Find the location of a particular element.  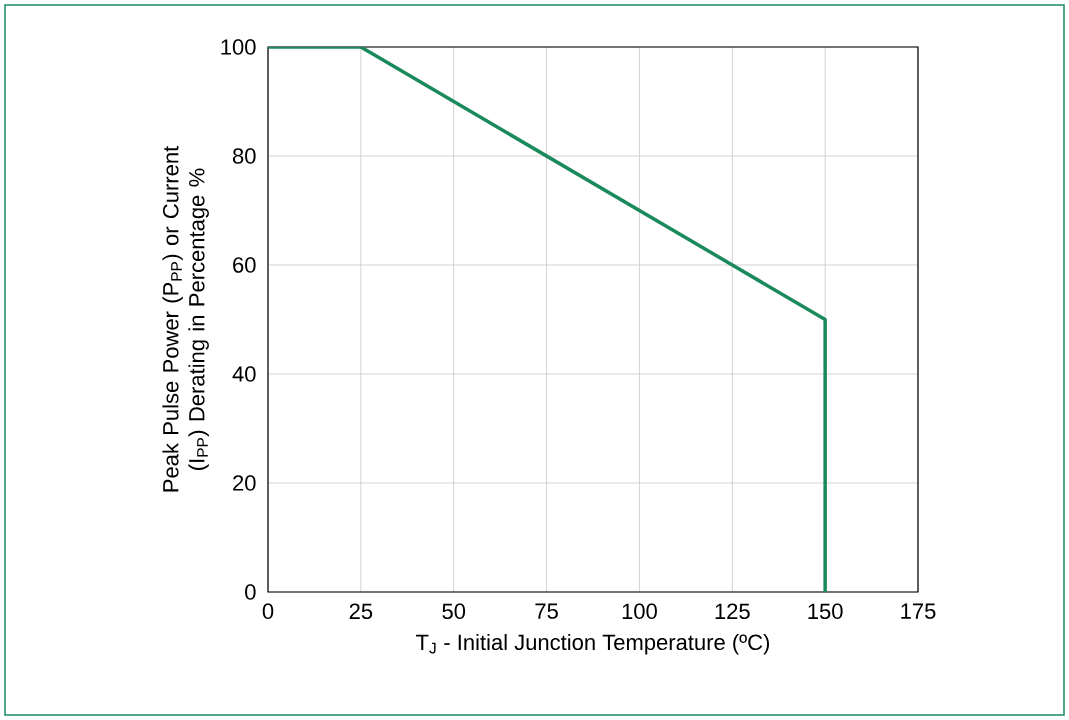

y-tick-label: 20 is located at coordinates (244, 483).